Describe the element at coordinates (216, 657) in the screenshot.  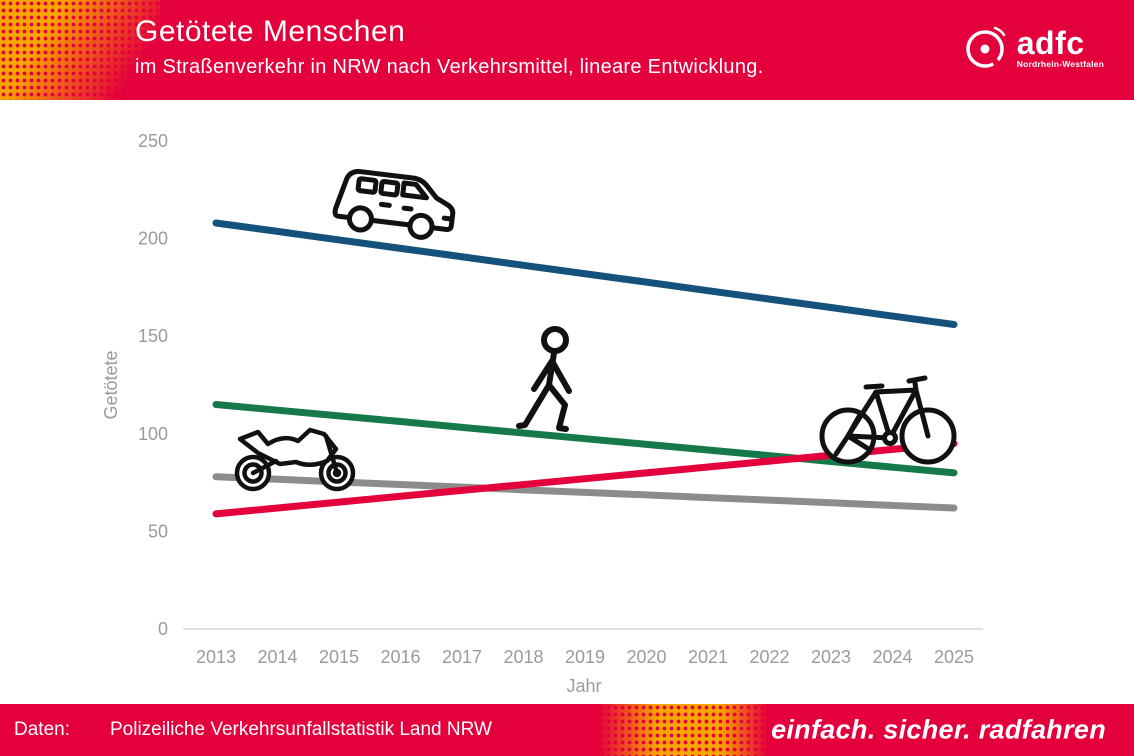
I see `x-tick-label: 2013` at that location.